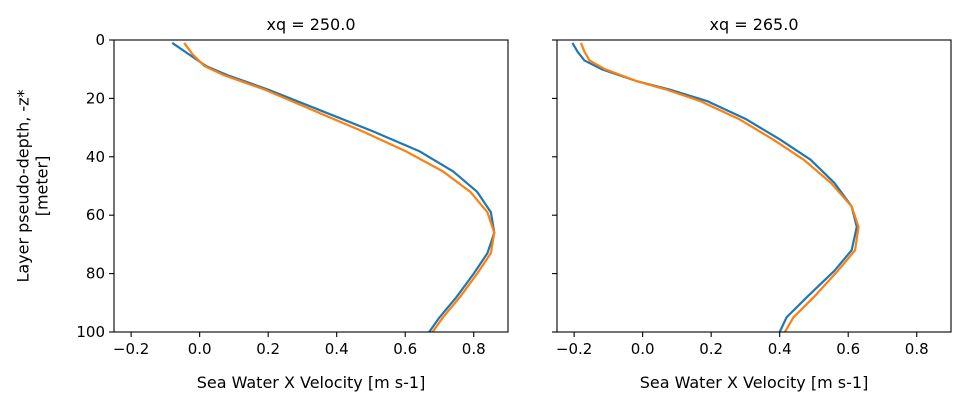 The width and height of the screenshot is (965, 405). What do you see at coordinates (95, 274) in the screenshot?
I see `y-tick-label: 80` at bounding box center [95, 274].